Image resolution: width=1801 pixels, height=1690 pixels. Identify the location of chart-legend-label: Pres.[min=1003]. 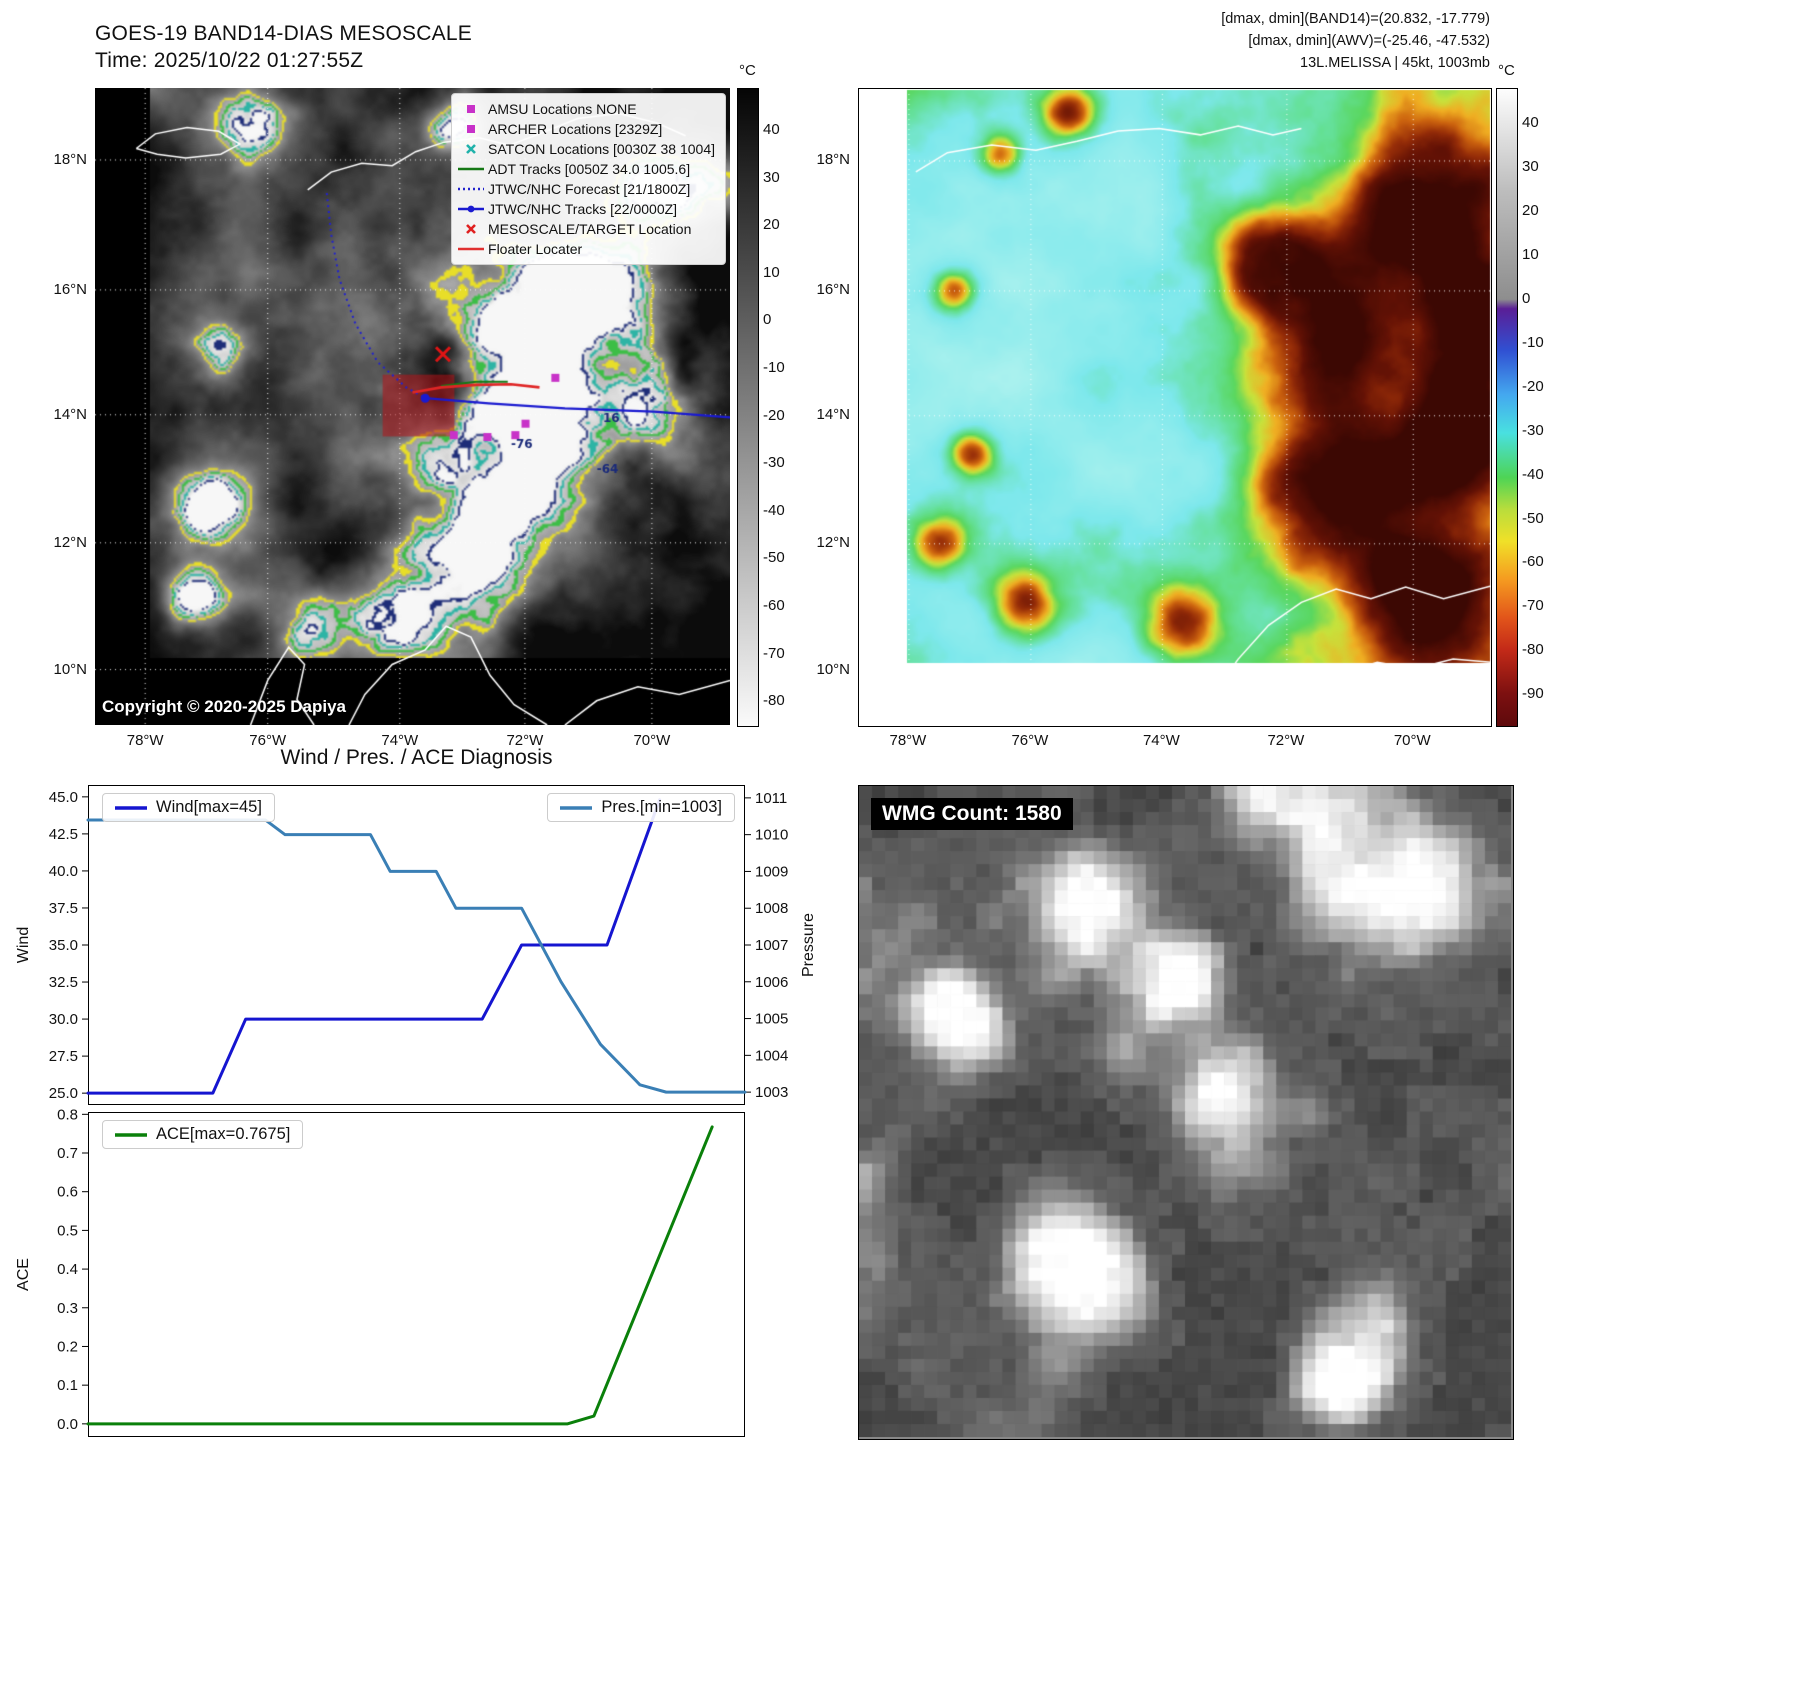
(661, 807).